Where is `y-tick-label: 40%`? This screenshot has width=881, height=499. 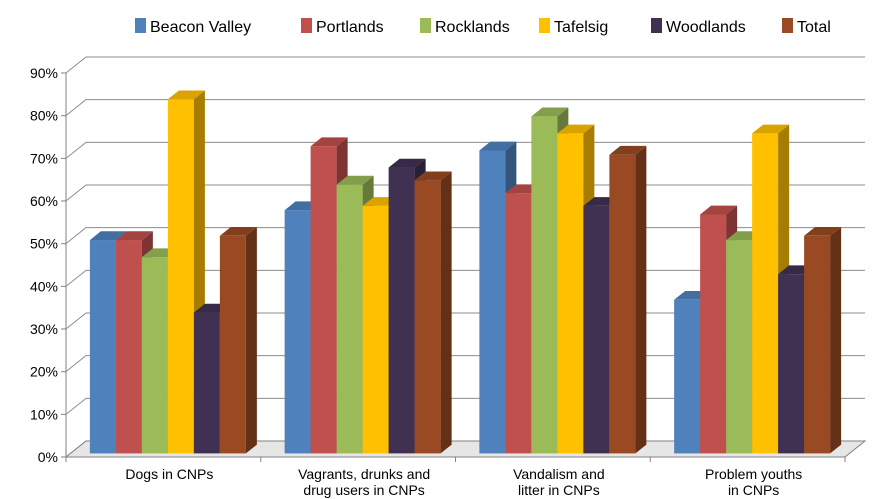 y-tick-label: 40% is located at coordinates (44, 286).